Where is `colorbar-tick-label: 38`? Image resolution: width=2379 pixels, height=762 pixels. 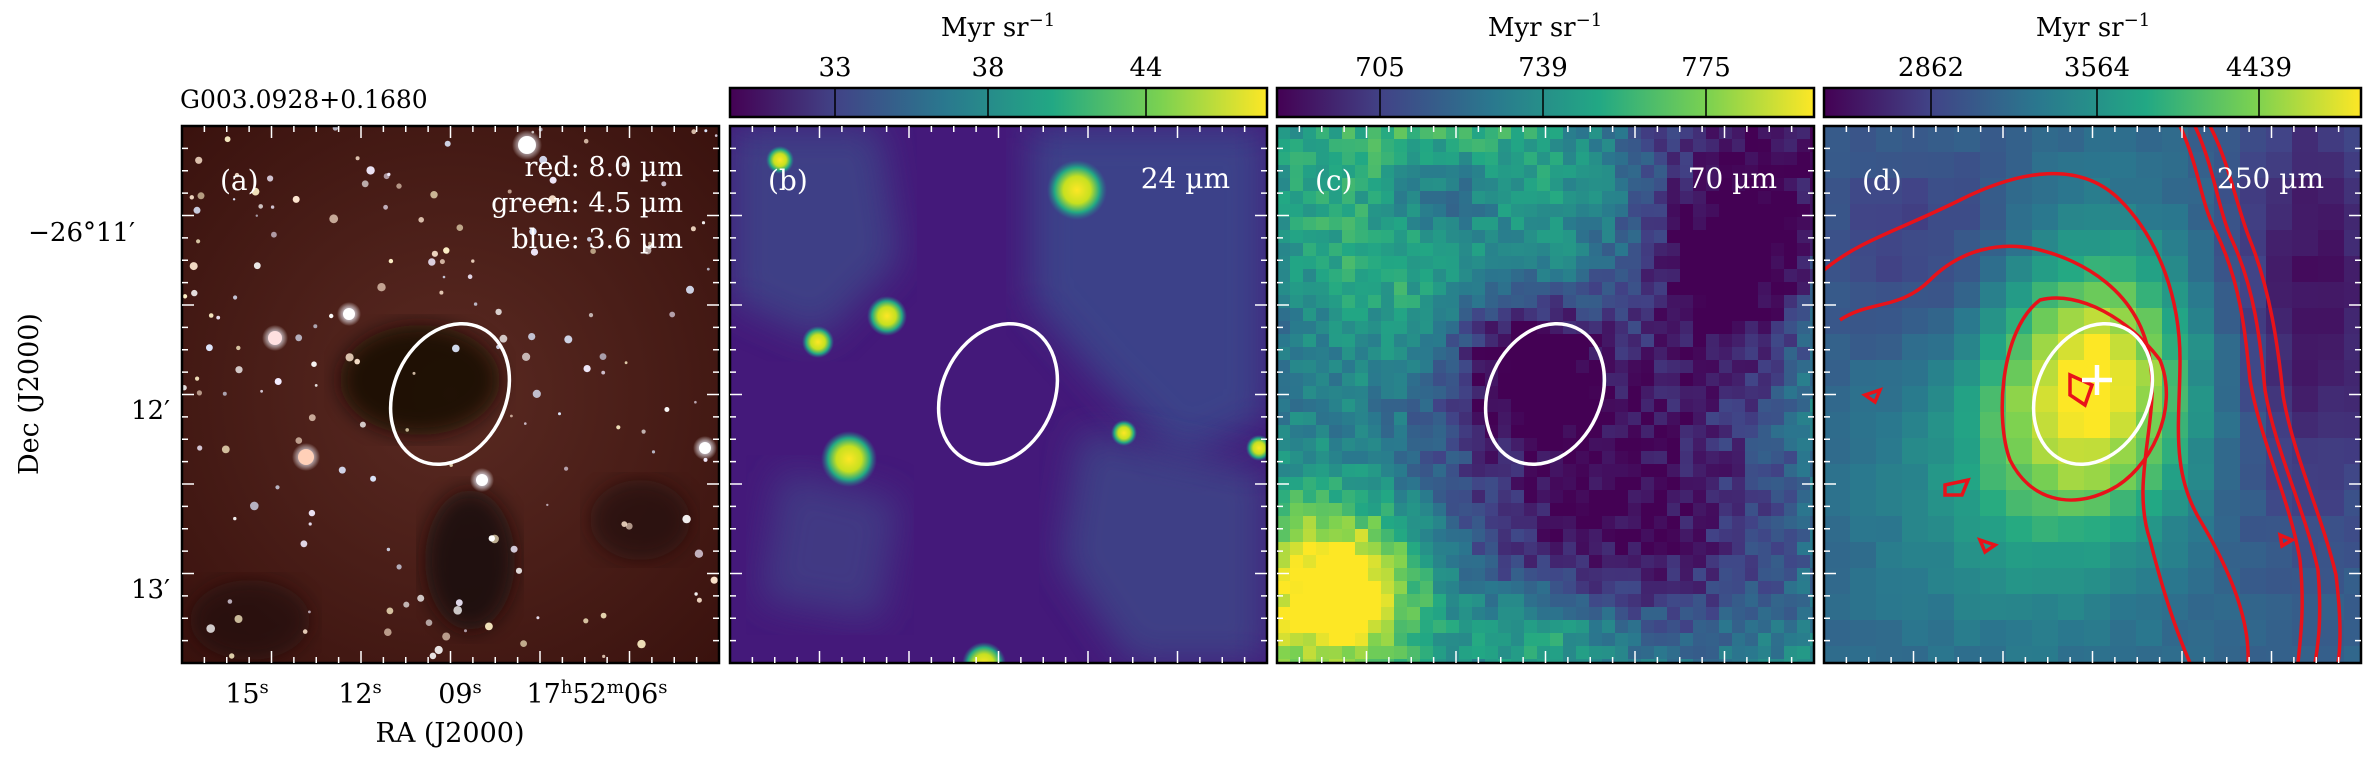 colorbar-tick-label: 38 is located at coordinates (987, 68).